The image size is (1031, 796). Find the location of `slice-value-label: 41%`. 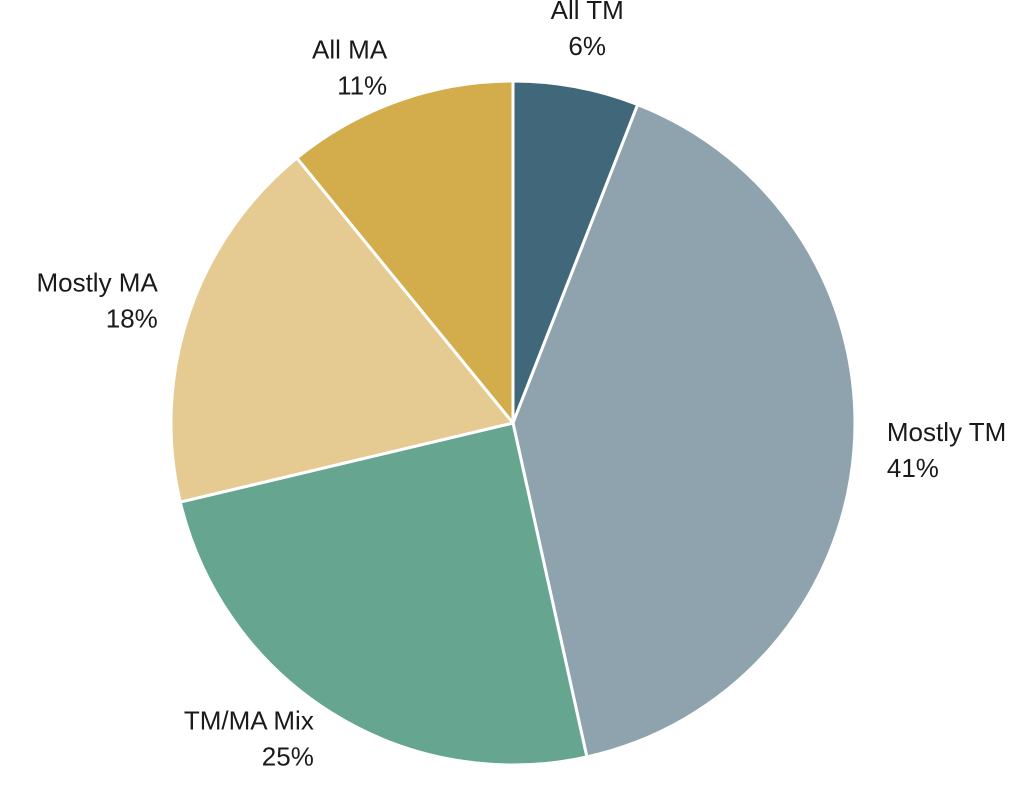

slice-value-label: 41% is located at coordinates (913, 468).